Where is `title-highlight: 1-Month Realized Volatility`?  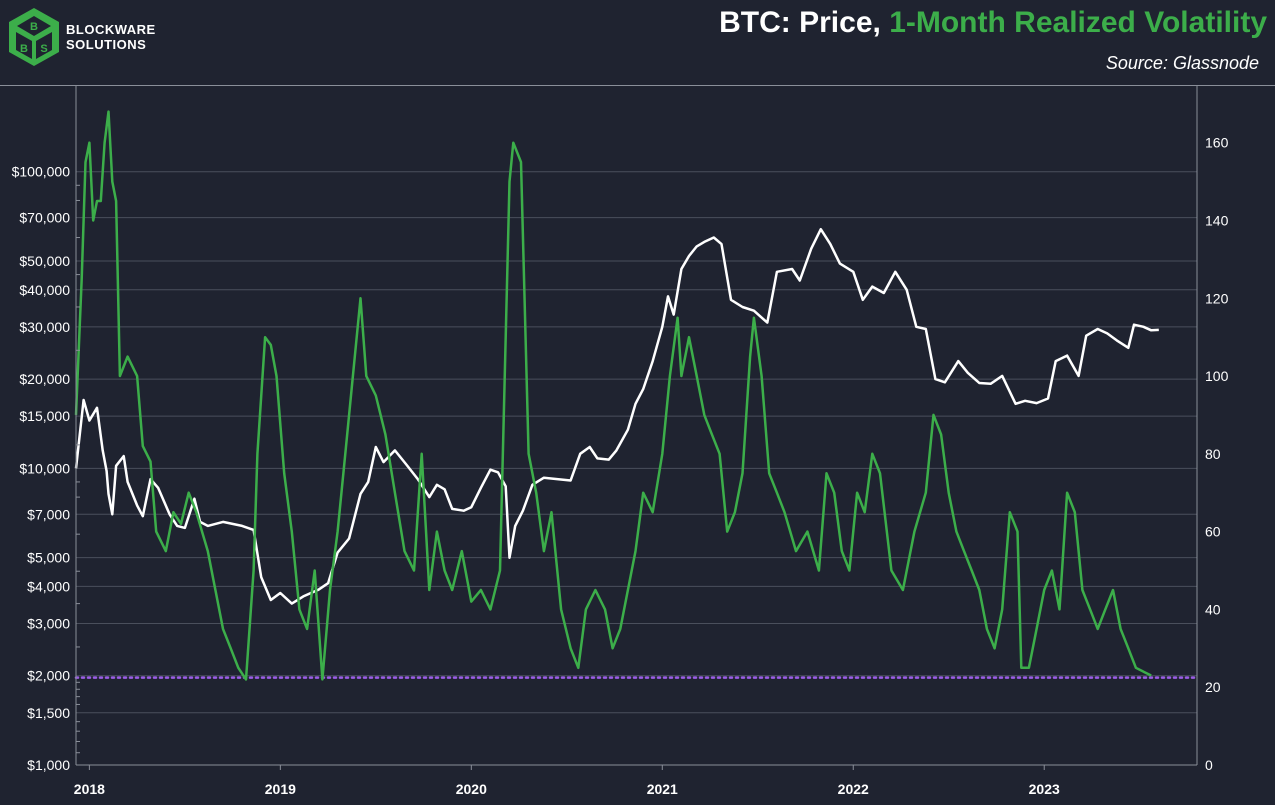
title-highlight: 1-Month Realized Volatility is located at coordinates (1078, 22).